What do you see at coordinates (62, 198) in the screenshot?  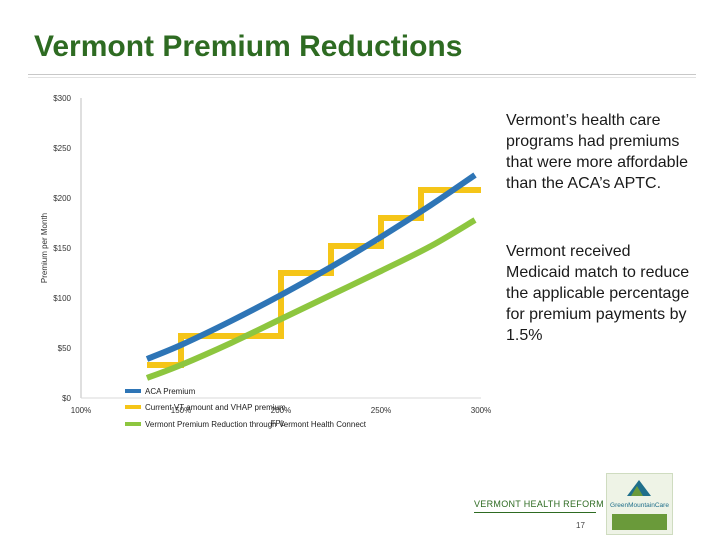 I see `y-tick-label: $200` at bounding box center [62, 198].